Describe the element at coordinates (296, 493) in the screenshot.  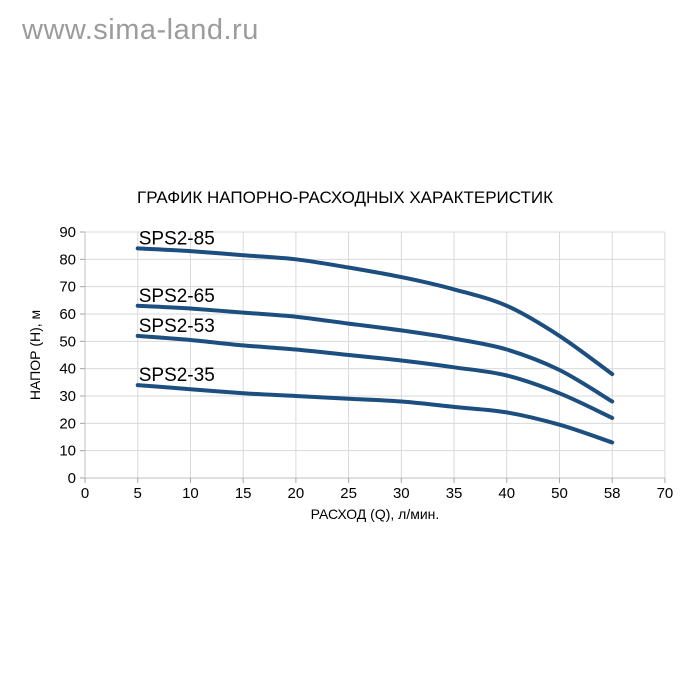
I see `x-tick-label: 20` at that location.